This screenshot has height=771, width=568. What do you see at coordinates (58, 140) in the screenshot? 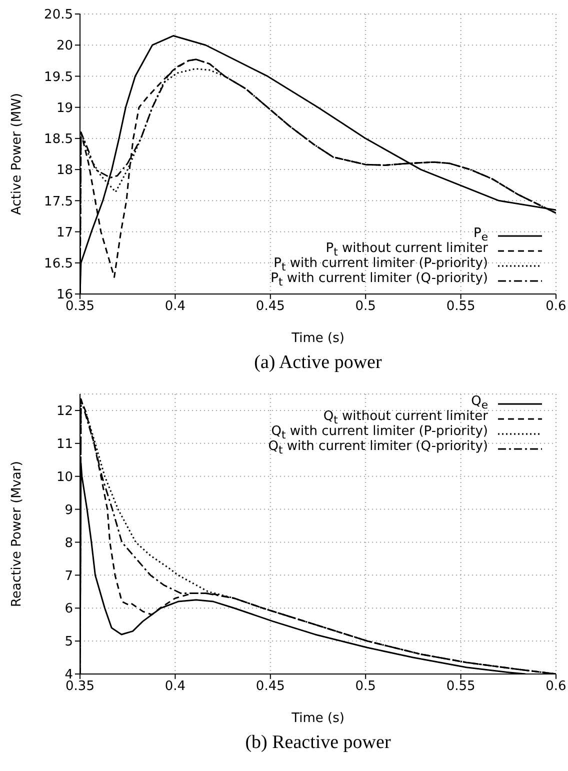
I see `y-tick-label: 18.5` at bounding box center [58, 140].